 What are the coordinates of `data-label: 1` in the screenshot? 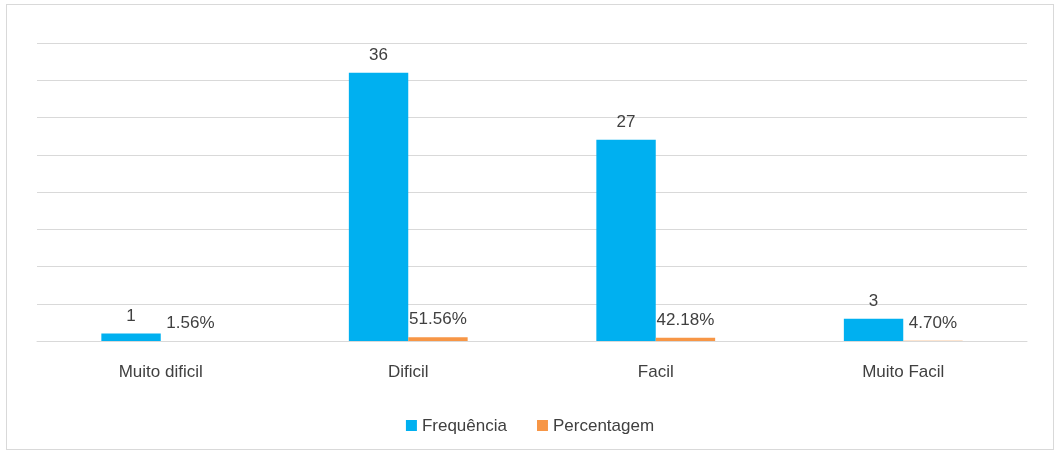 It's located at (131, 315).